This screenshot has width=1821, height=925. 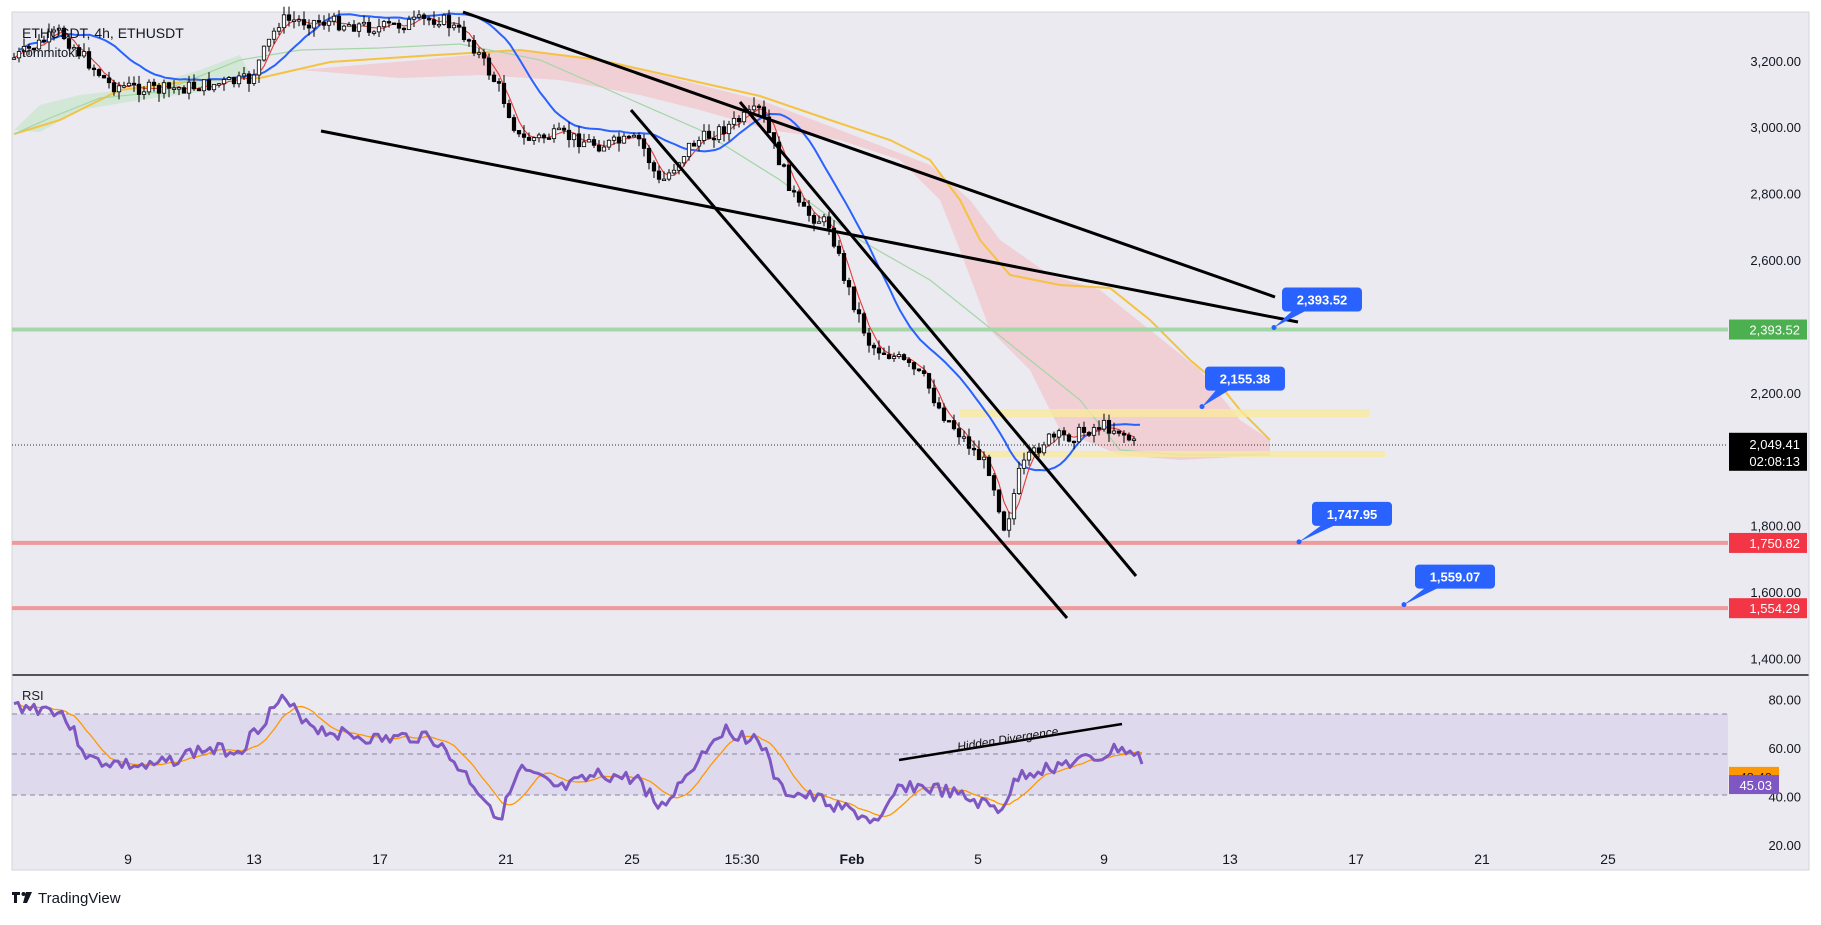 I want to click on rsi-pane: Hidden Divergence RSI, so click(x=870, y=756).